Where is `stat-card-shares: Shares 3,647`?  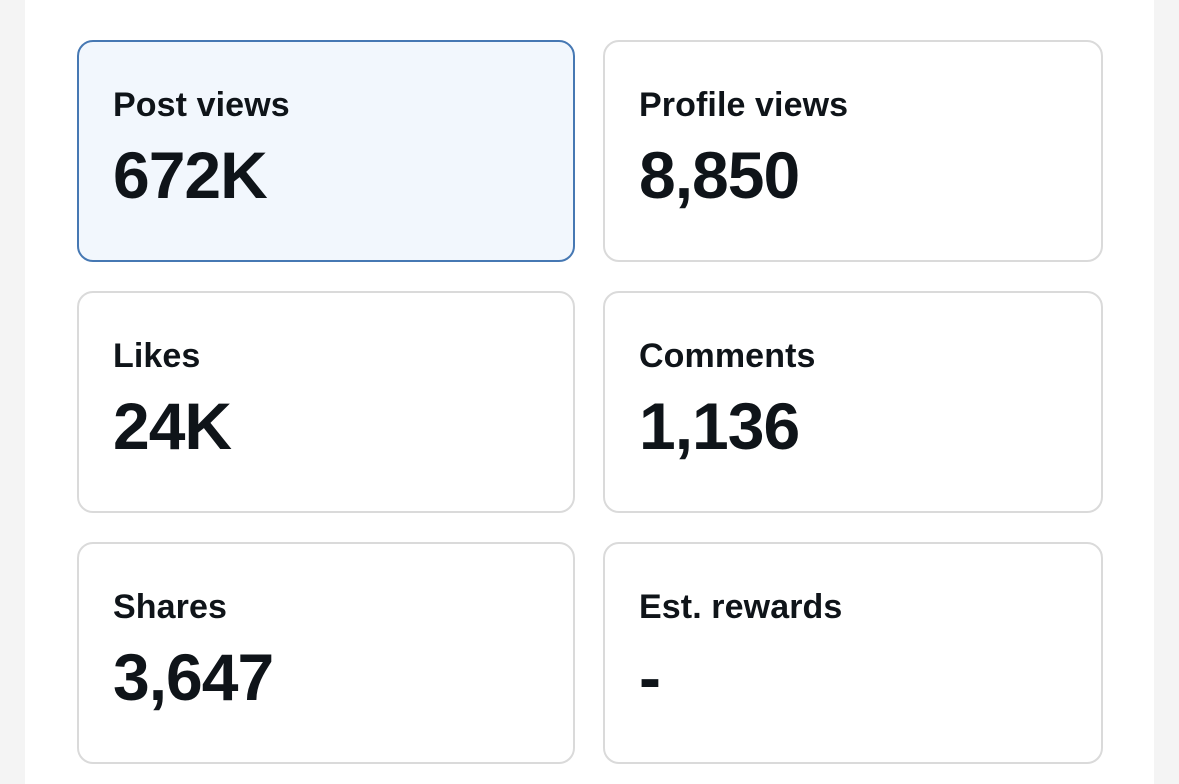
stat-card-shares: Shares 3,647 is located at coordinates (326, 653).